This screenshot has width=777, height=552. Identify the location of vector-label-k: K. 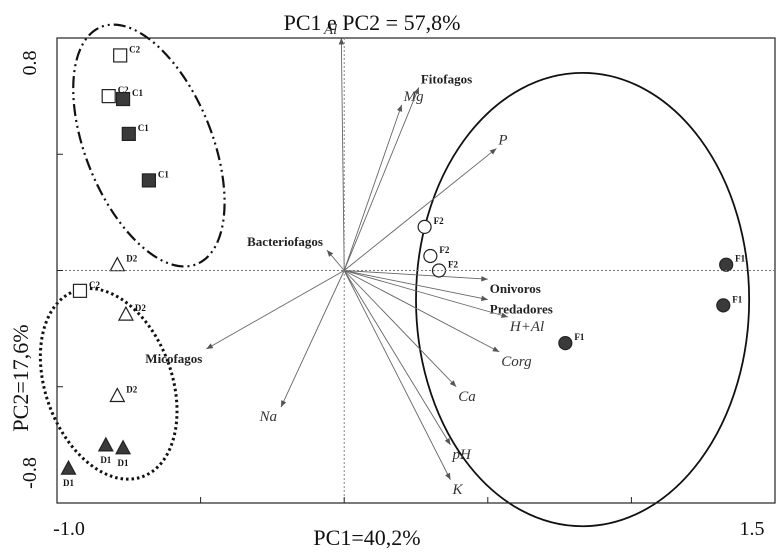
(457, 490).